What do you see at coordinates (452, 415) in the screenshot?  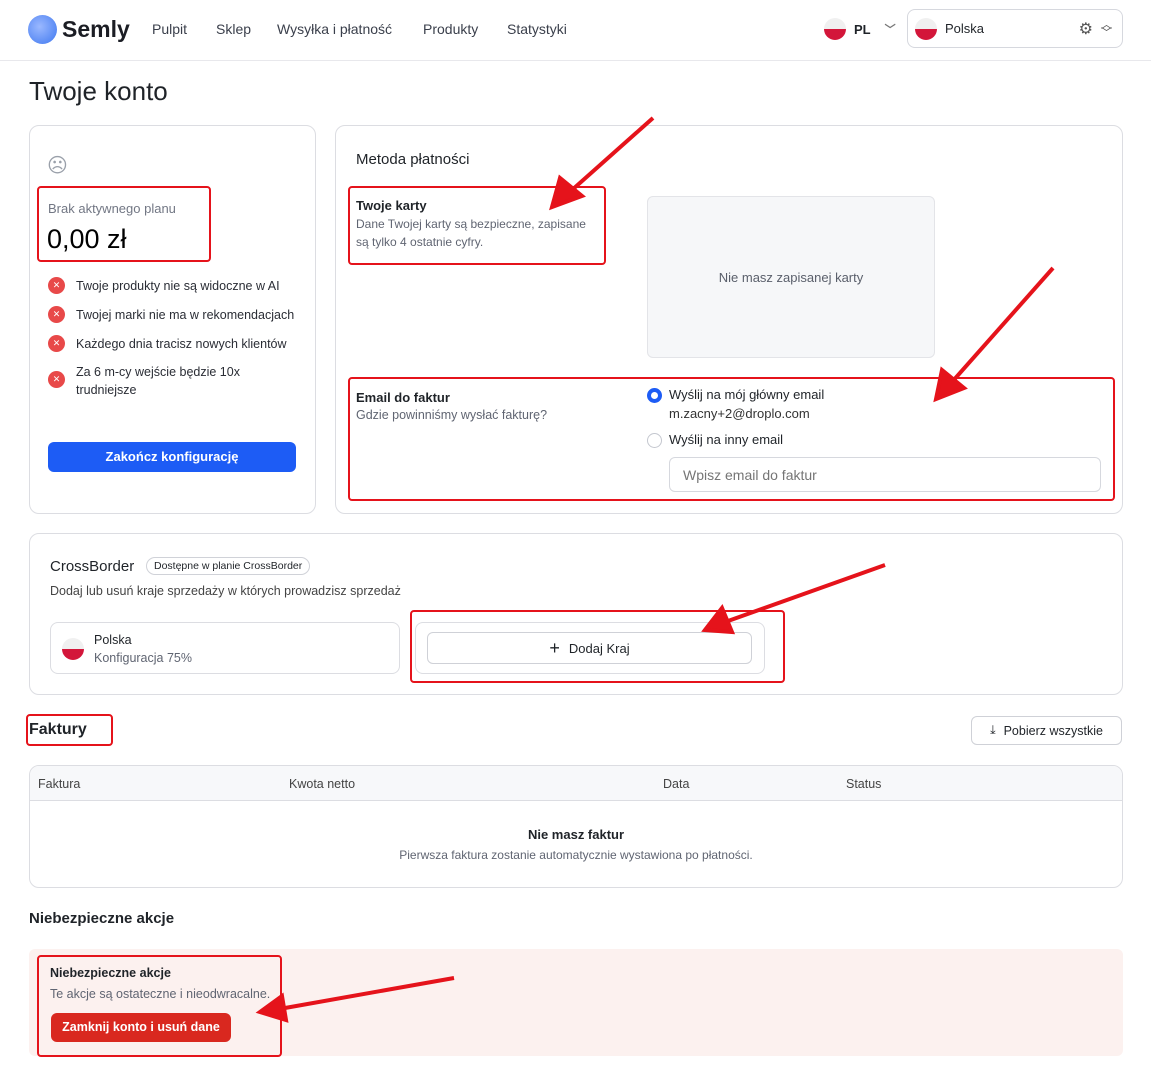 I see `email-desc: Gdzie powinniśmy wysłać fakturę?` at bounding box center [452, 415].